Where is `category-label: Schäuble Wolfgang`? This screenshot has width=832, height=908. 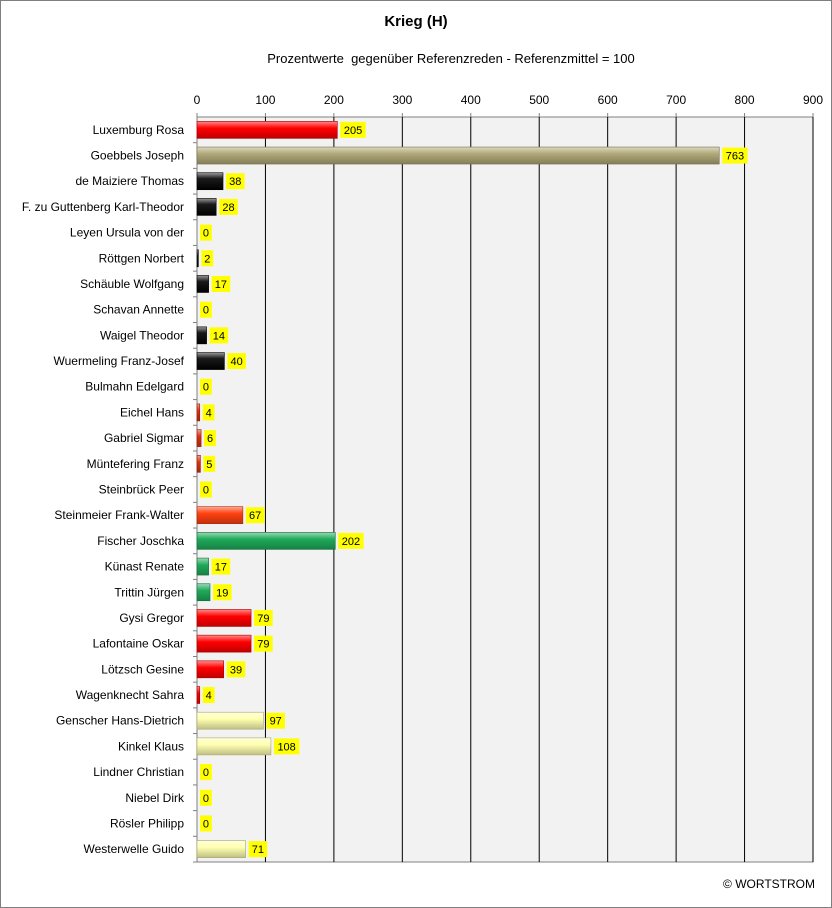
category-label: Schäuble Wolfgang is located at coordinates (132, 284).